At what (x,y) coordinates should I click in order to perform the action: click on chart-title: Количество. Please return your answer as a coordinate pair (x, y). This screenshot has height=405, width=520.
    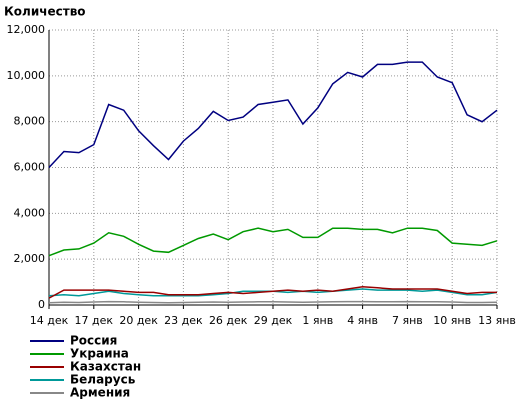
    Looking at the image, I should click on (45, 12).